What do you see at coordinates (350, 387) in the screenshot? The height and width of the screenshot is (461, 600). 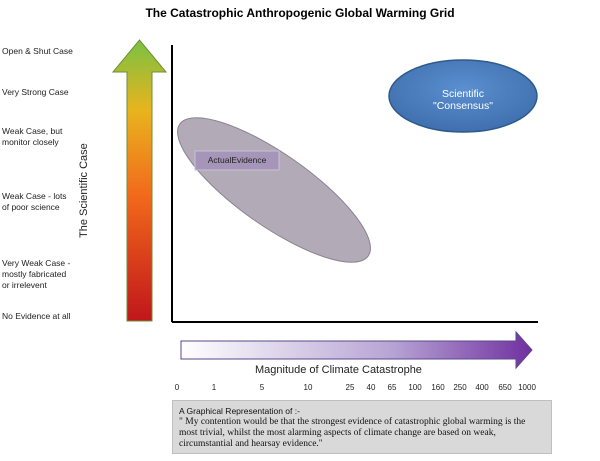 I see `x-tick: 25` at bounding box center [350, 387].